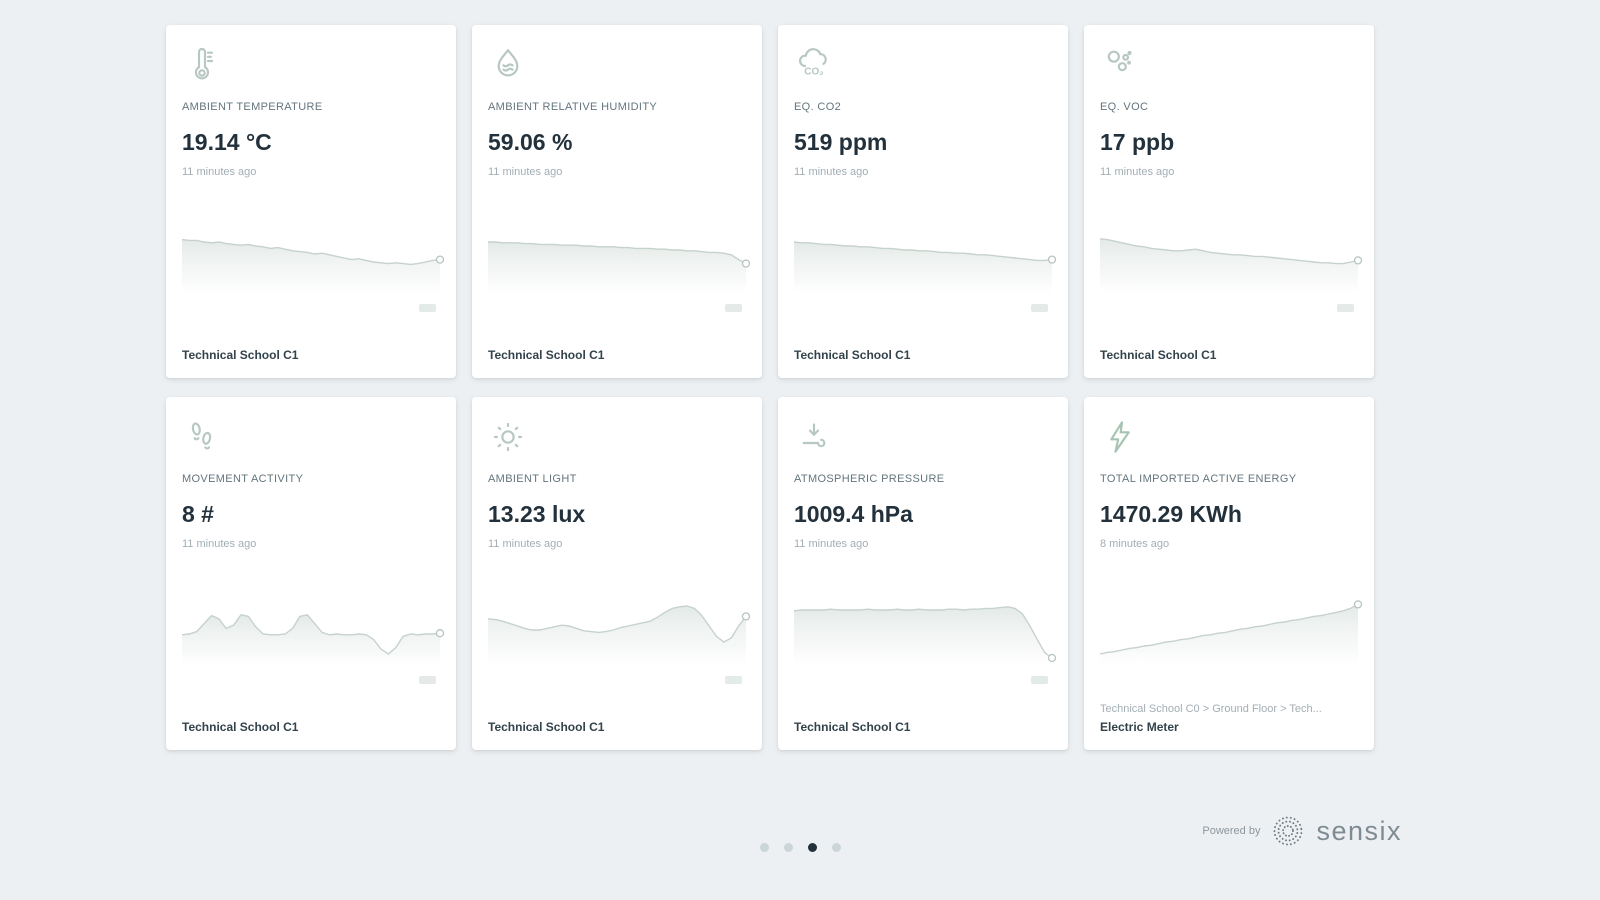 Image resolution: width=1600 pixels, height=900 pixels. I want to click on sensor-label: AMBIENT TEMPERATURE, so click(252, 107).